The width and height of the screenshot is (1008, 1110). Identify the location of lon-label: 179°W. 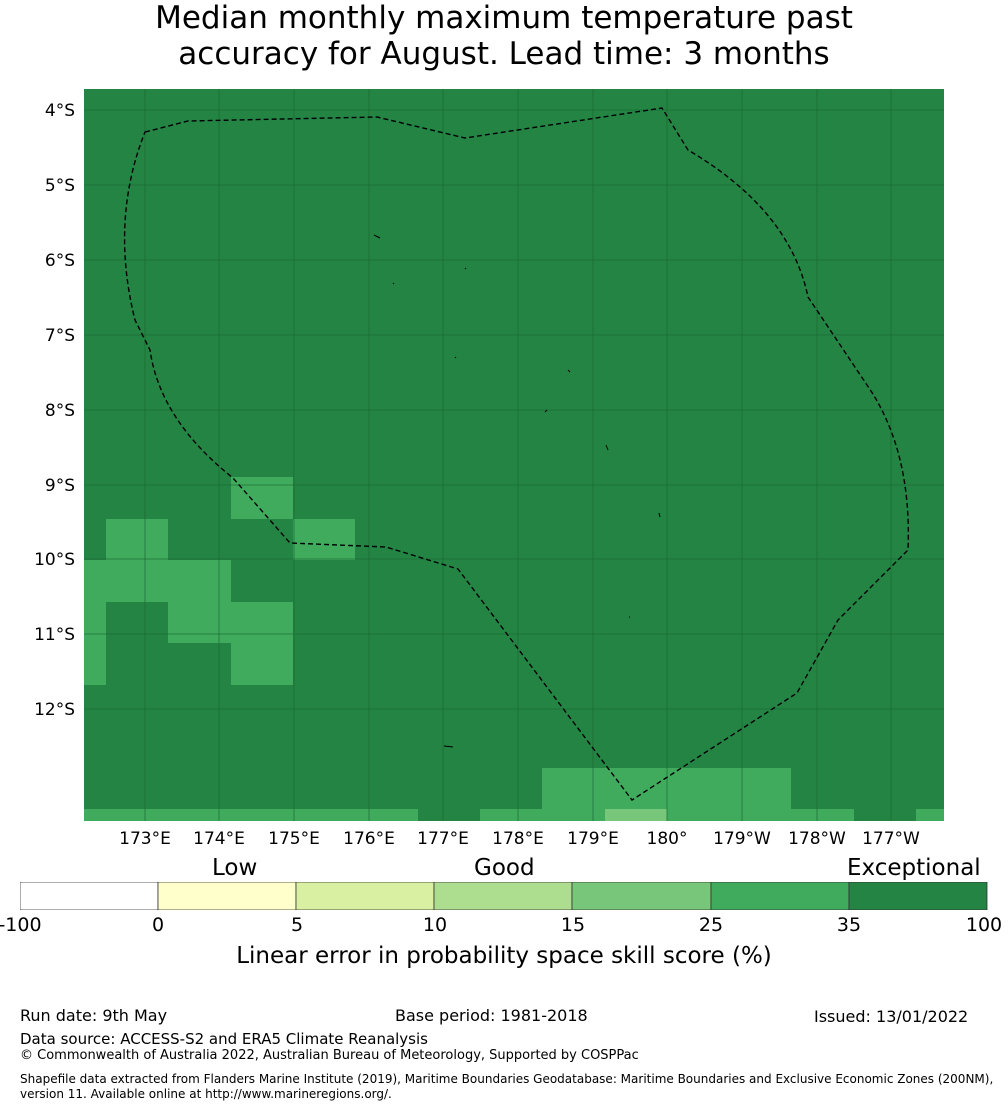
(742, 839).